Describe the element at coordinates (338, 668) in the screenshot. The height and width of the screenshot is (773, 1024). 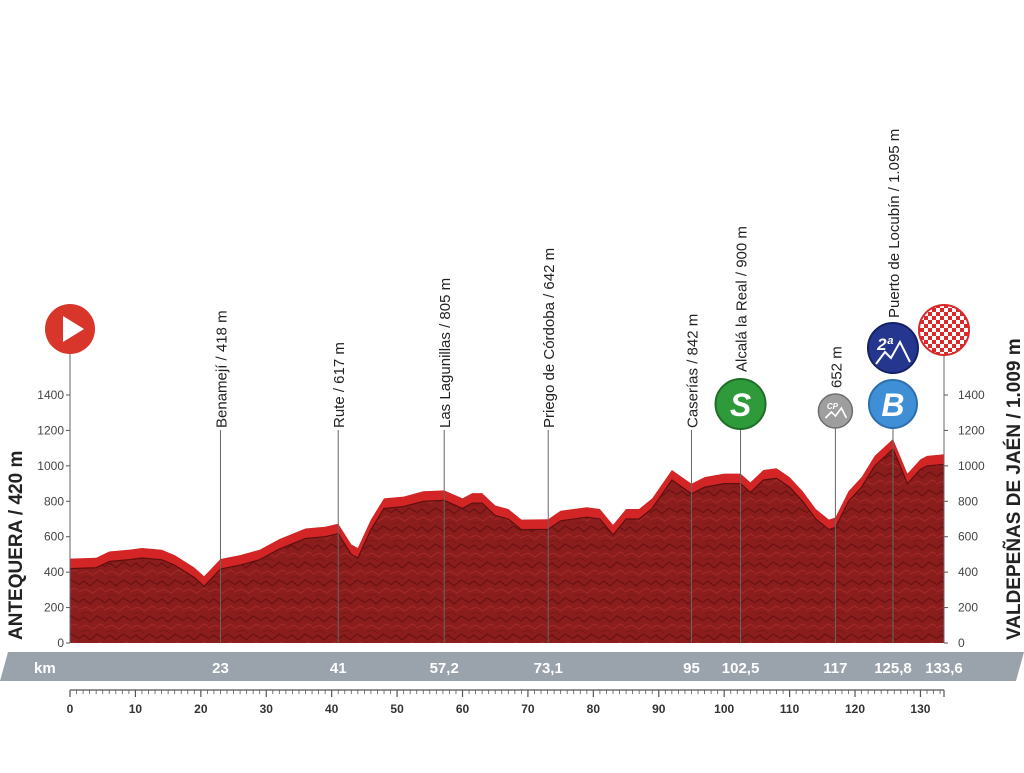
I see `km-bar-value: 41` at that location.